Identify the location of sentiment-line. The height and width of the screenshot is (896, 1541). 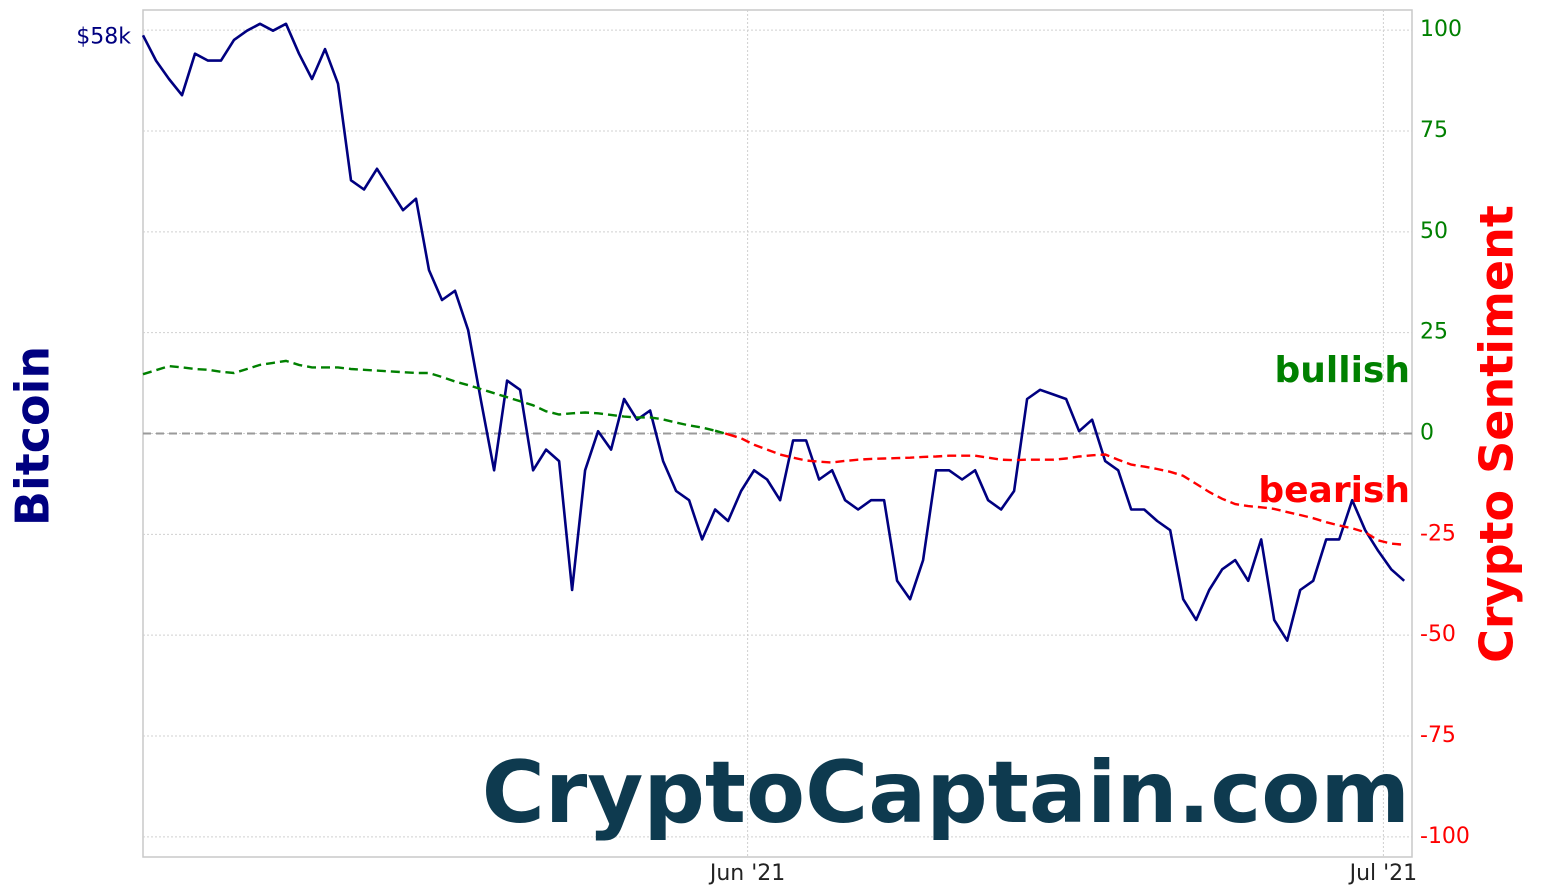
(1066, 489).